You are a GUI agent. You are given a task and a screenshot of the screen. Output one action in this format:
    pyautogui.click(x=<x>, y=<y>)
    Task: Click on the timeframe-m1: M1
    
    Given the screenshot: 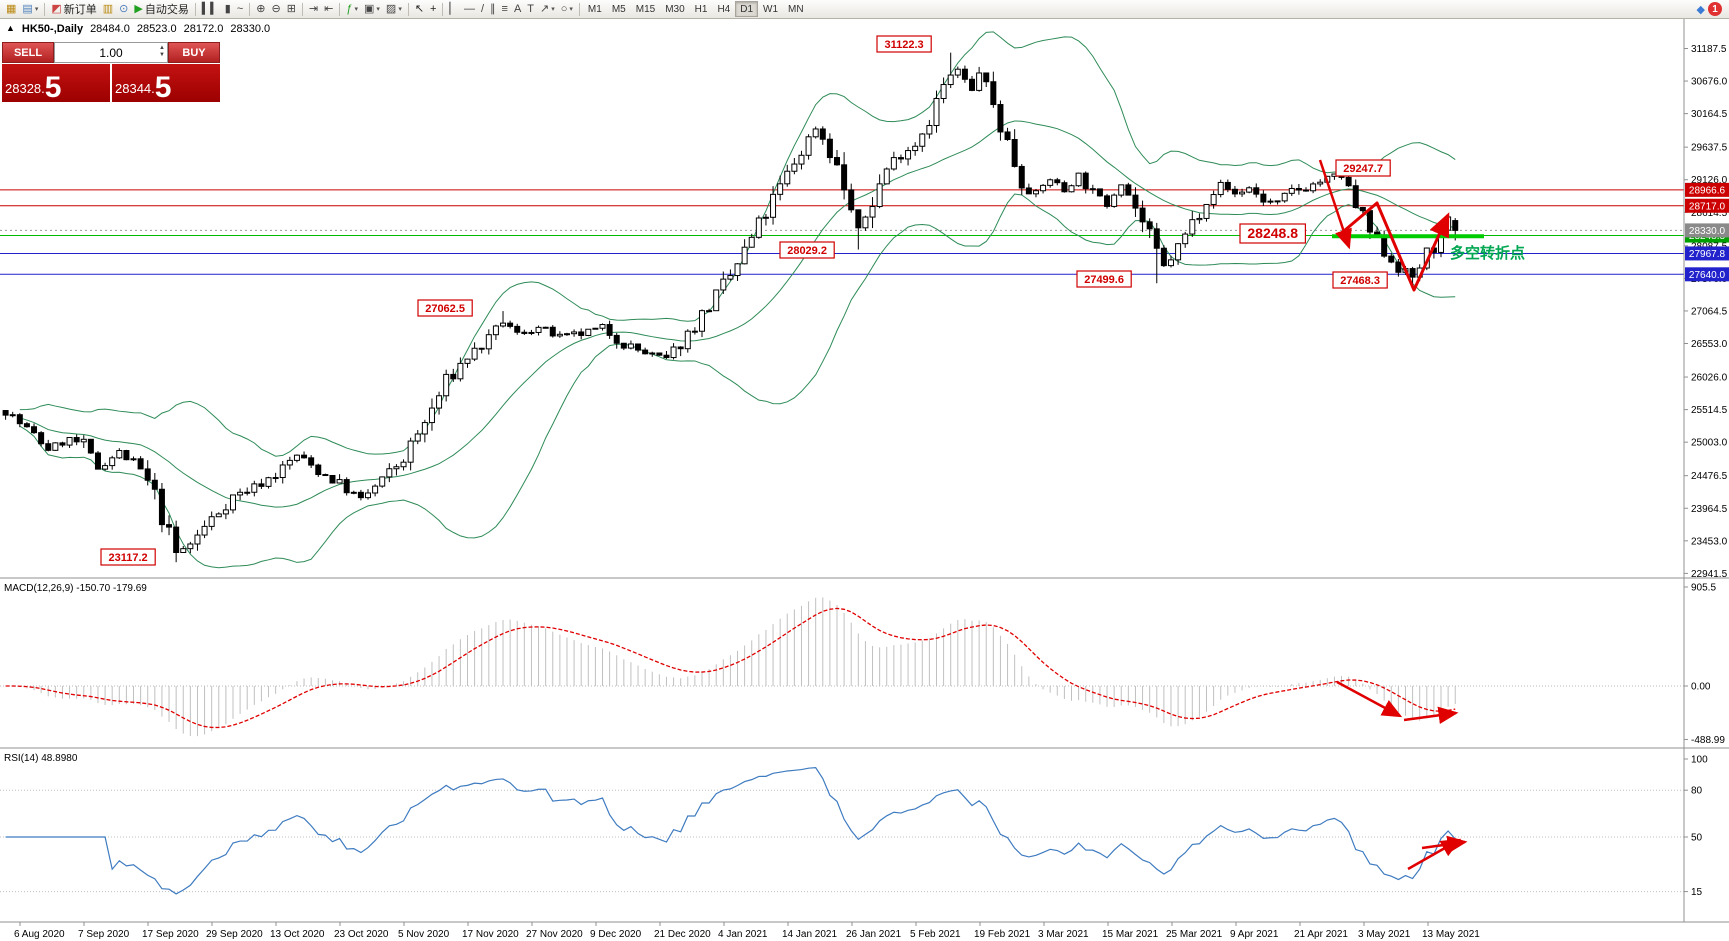 What is the action you would take?
    pyautogui.click(x=595, y=9)
    